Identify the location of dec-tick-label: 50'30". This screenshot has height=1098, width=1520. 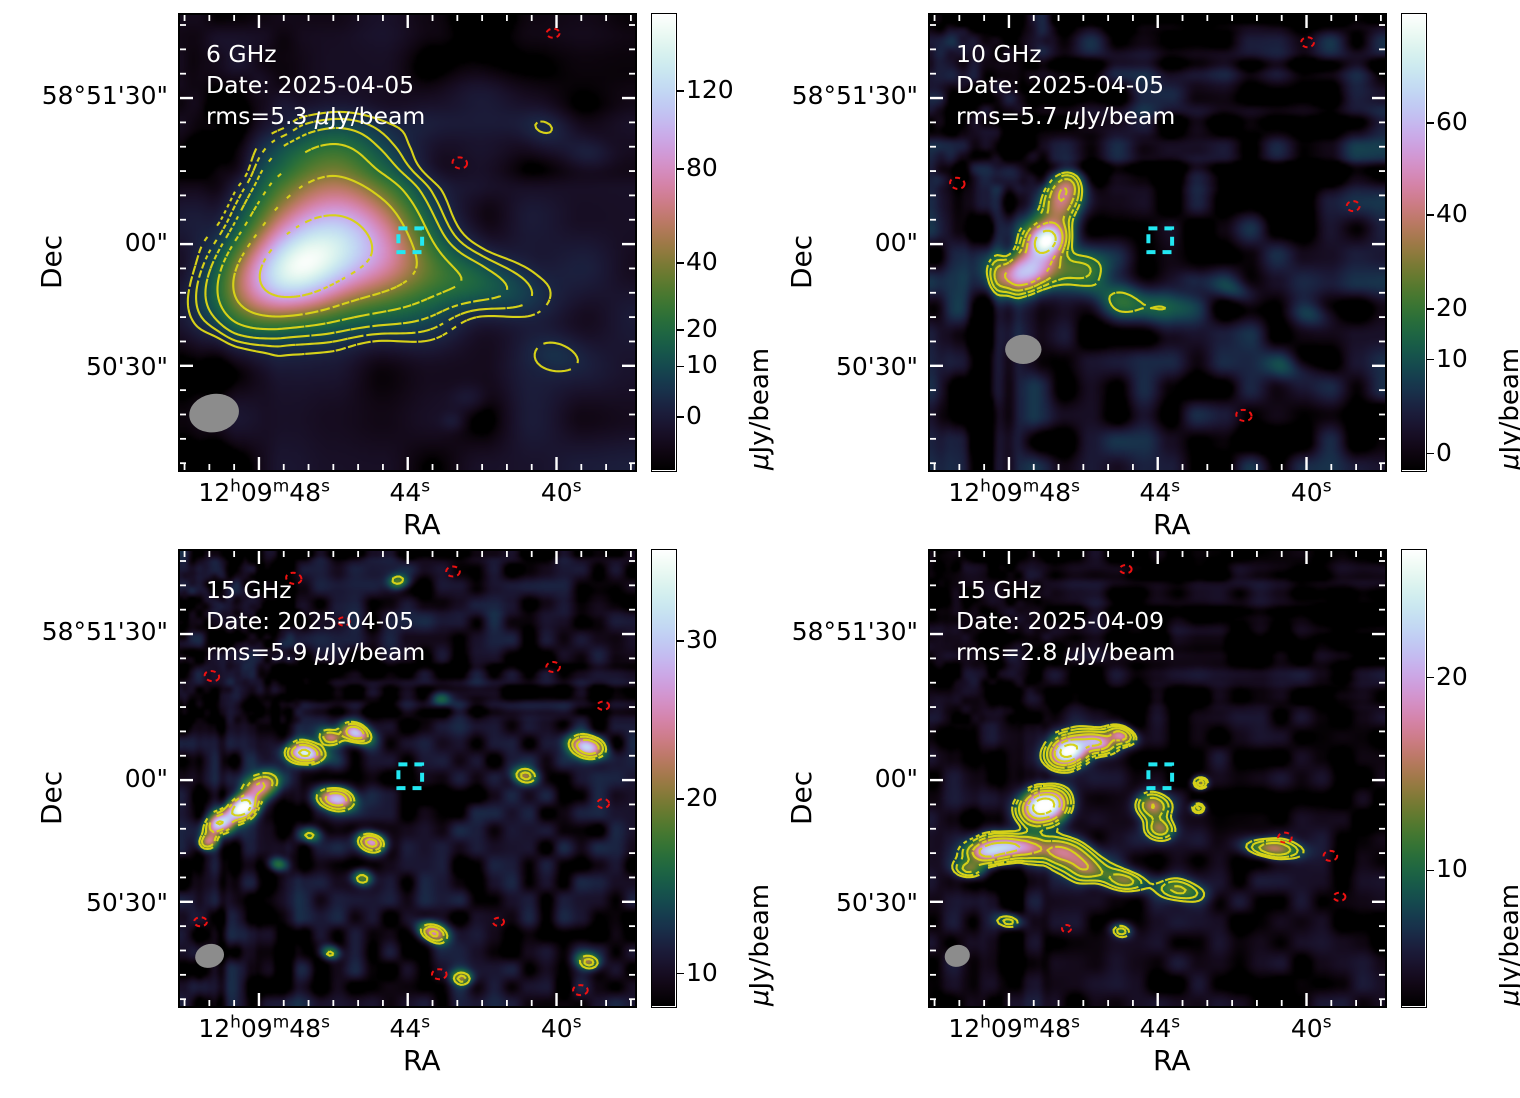
(877, 366).